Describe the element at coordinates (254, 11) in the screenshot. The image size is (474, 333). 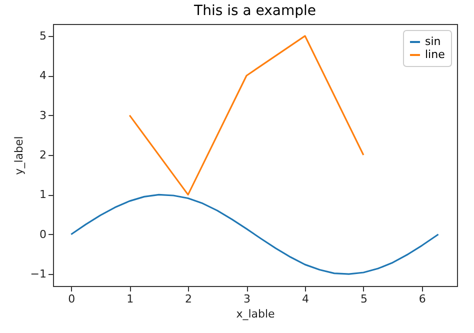
I see `chart-title: This is a example` at that location.